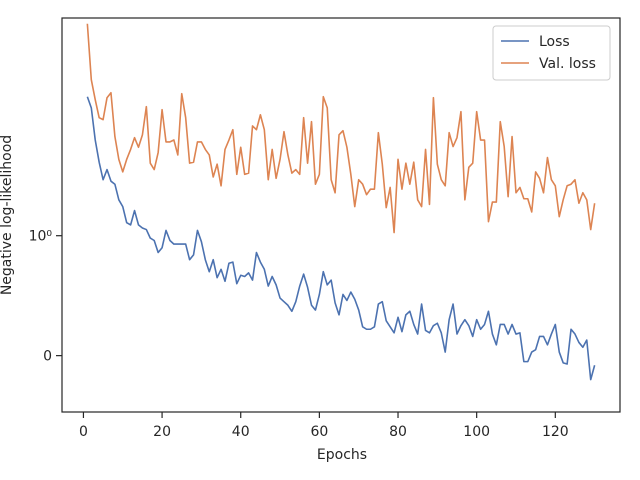  What do you see at coordinates (476, 432) in the screenshot?
I see `x-tick-label: 100` at bounding box center [476, 432].